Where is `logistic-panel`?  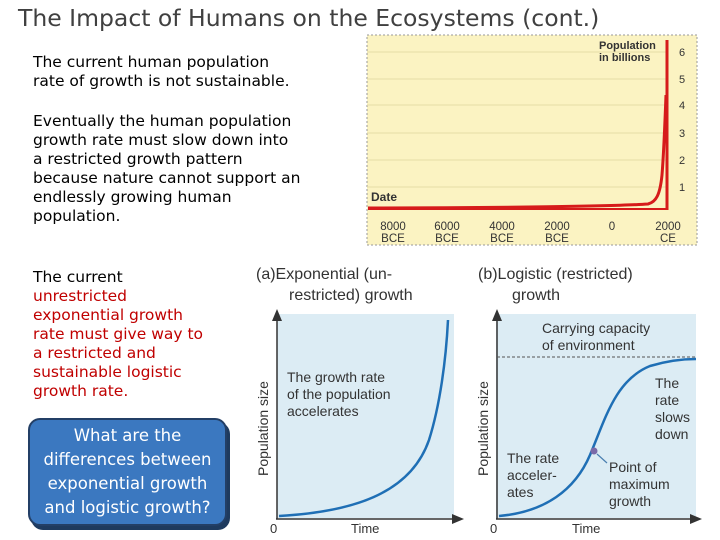 logistic-panel is located at coordinates (596, 416).